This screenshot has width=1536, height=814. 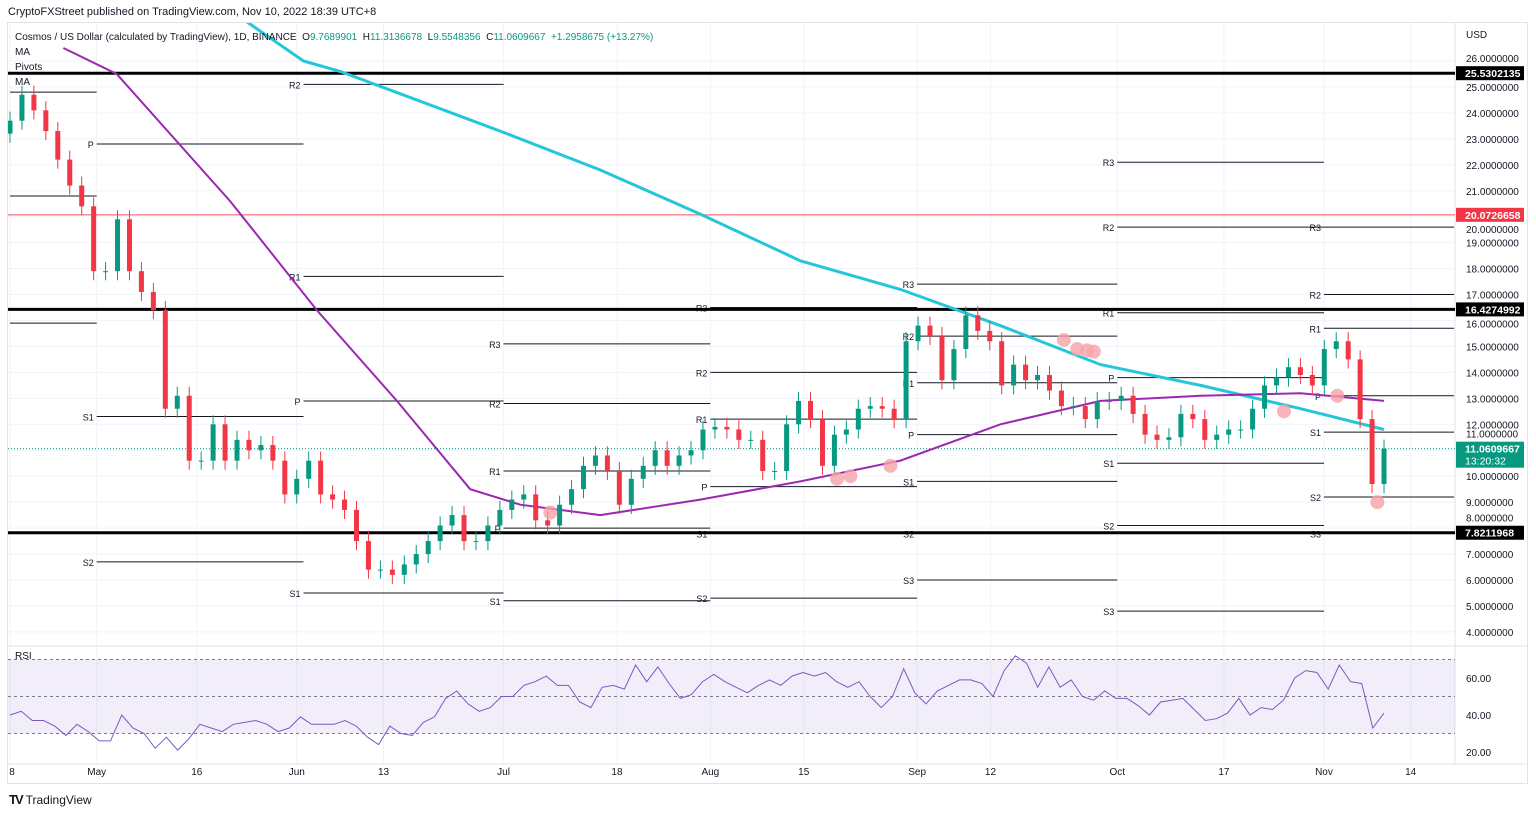 What do you see at coordinates (1324, 772) in the screenshot?
I see `time-tick-label: Nov` at bounding box center [1324, 772].